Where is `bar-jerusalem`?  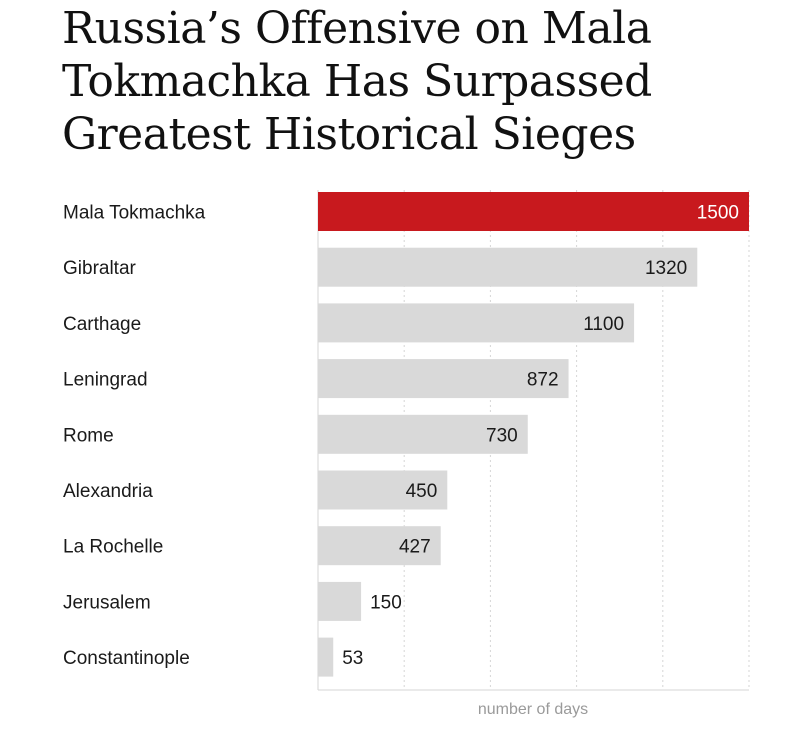
bar-jerusalem is located at coordinates (340, 601).